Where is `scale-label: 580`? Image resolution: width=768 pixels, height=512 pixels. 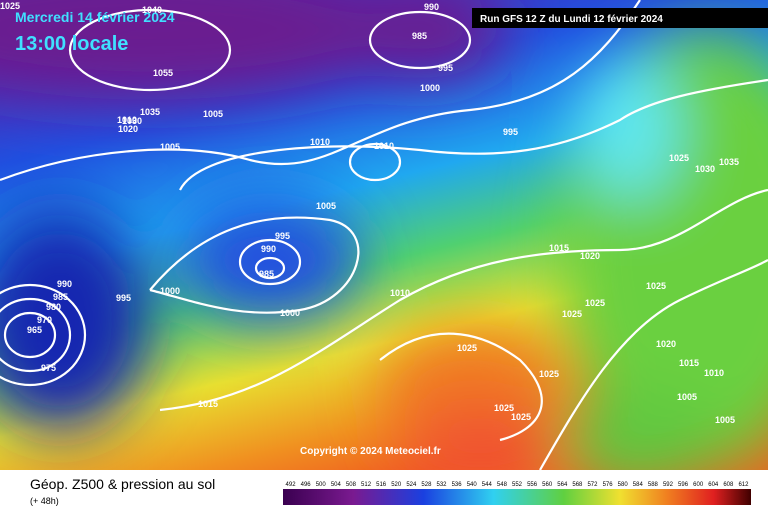
scale-label: 580 is located at coordinates (623, 485).